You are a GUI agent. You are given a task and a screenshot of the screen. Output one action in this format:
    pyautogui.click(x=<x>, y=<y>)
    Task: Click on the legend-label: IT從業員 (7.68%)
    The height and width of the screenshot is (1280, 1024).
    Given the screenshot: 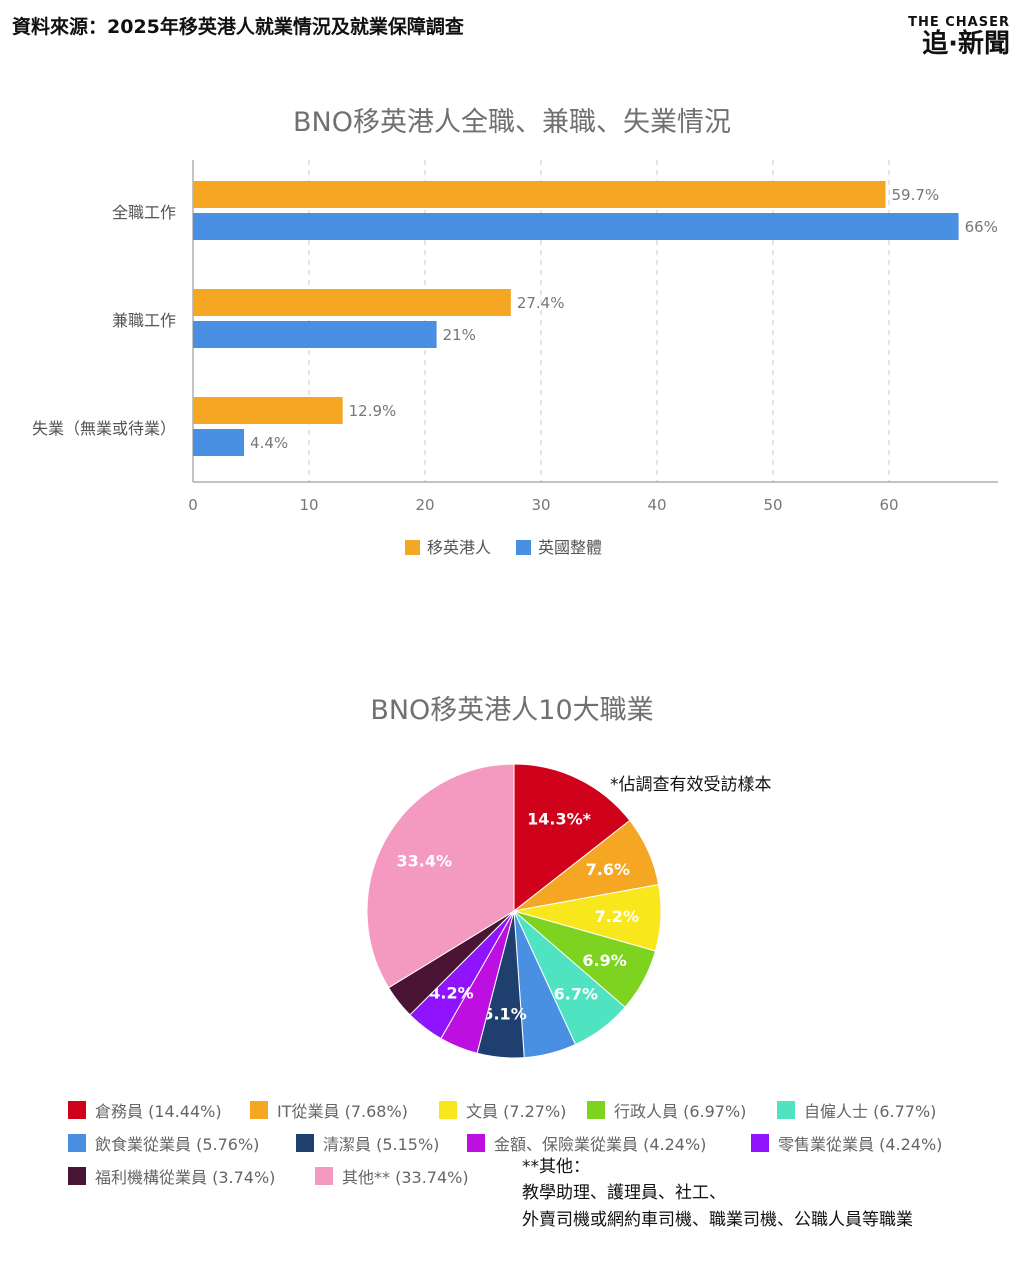 What is the action you would take?
    pyautogui.click(x=342, y=1111)
    